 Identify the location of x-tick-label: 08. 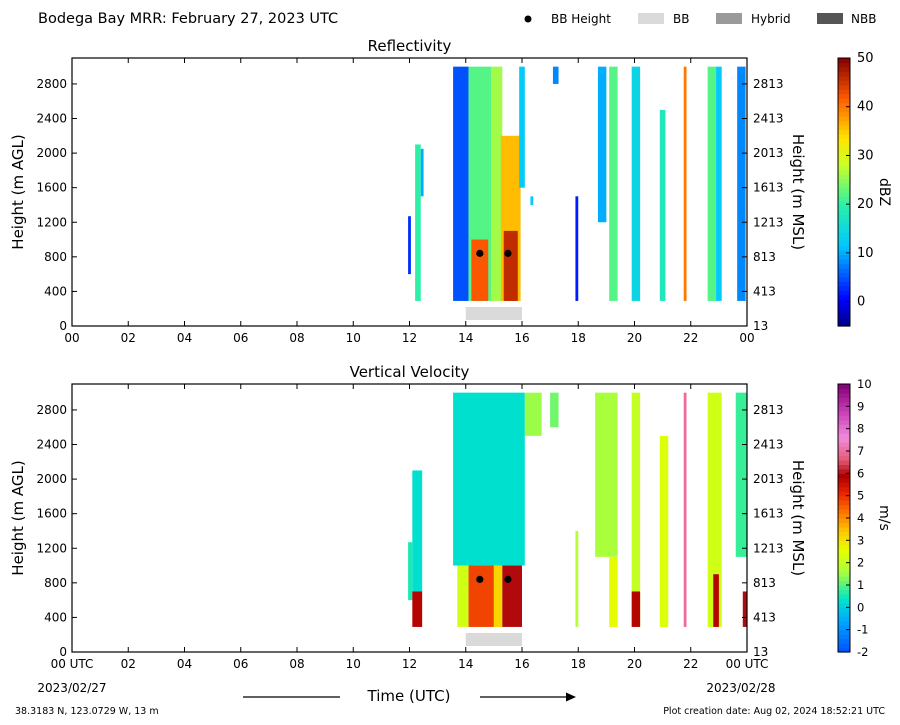
(296, 338).